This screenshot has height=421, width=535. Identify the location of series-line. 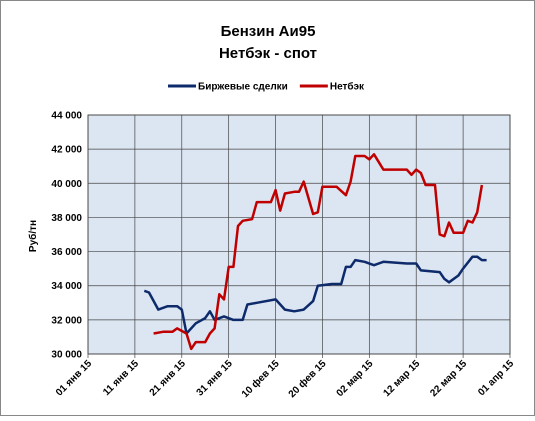
(315, 295).